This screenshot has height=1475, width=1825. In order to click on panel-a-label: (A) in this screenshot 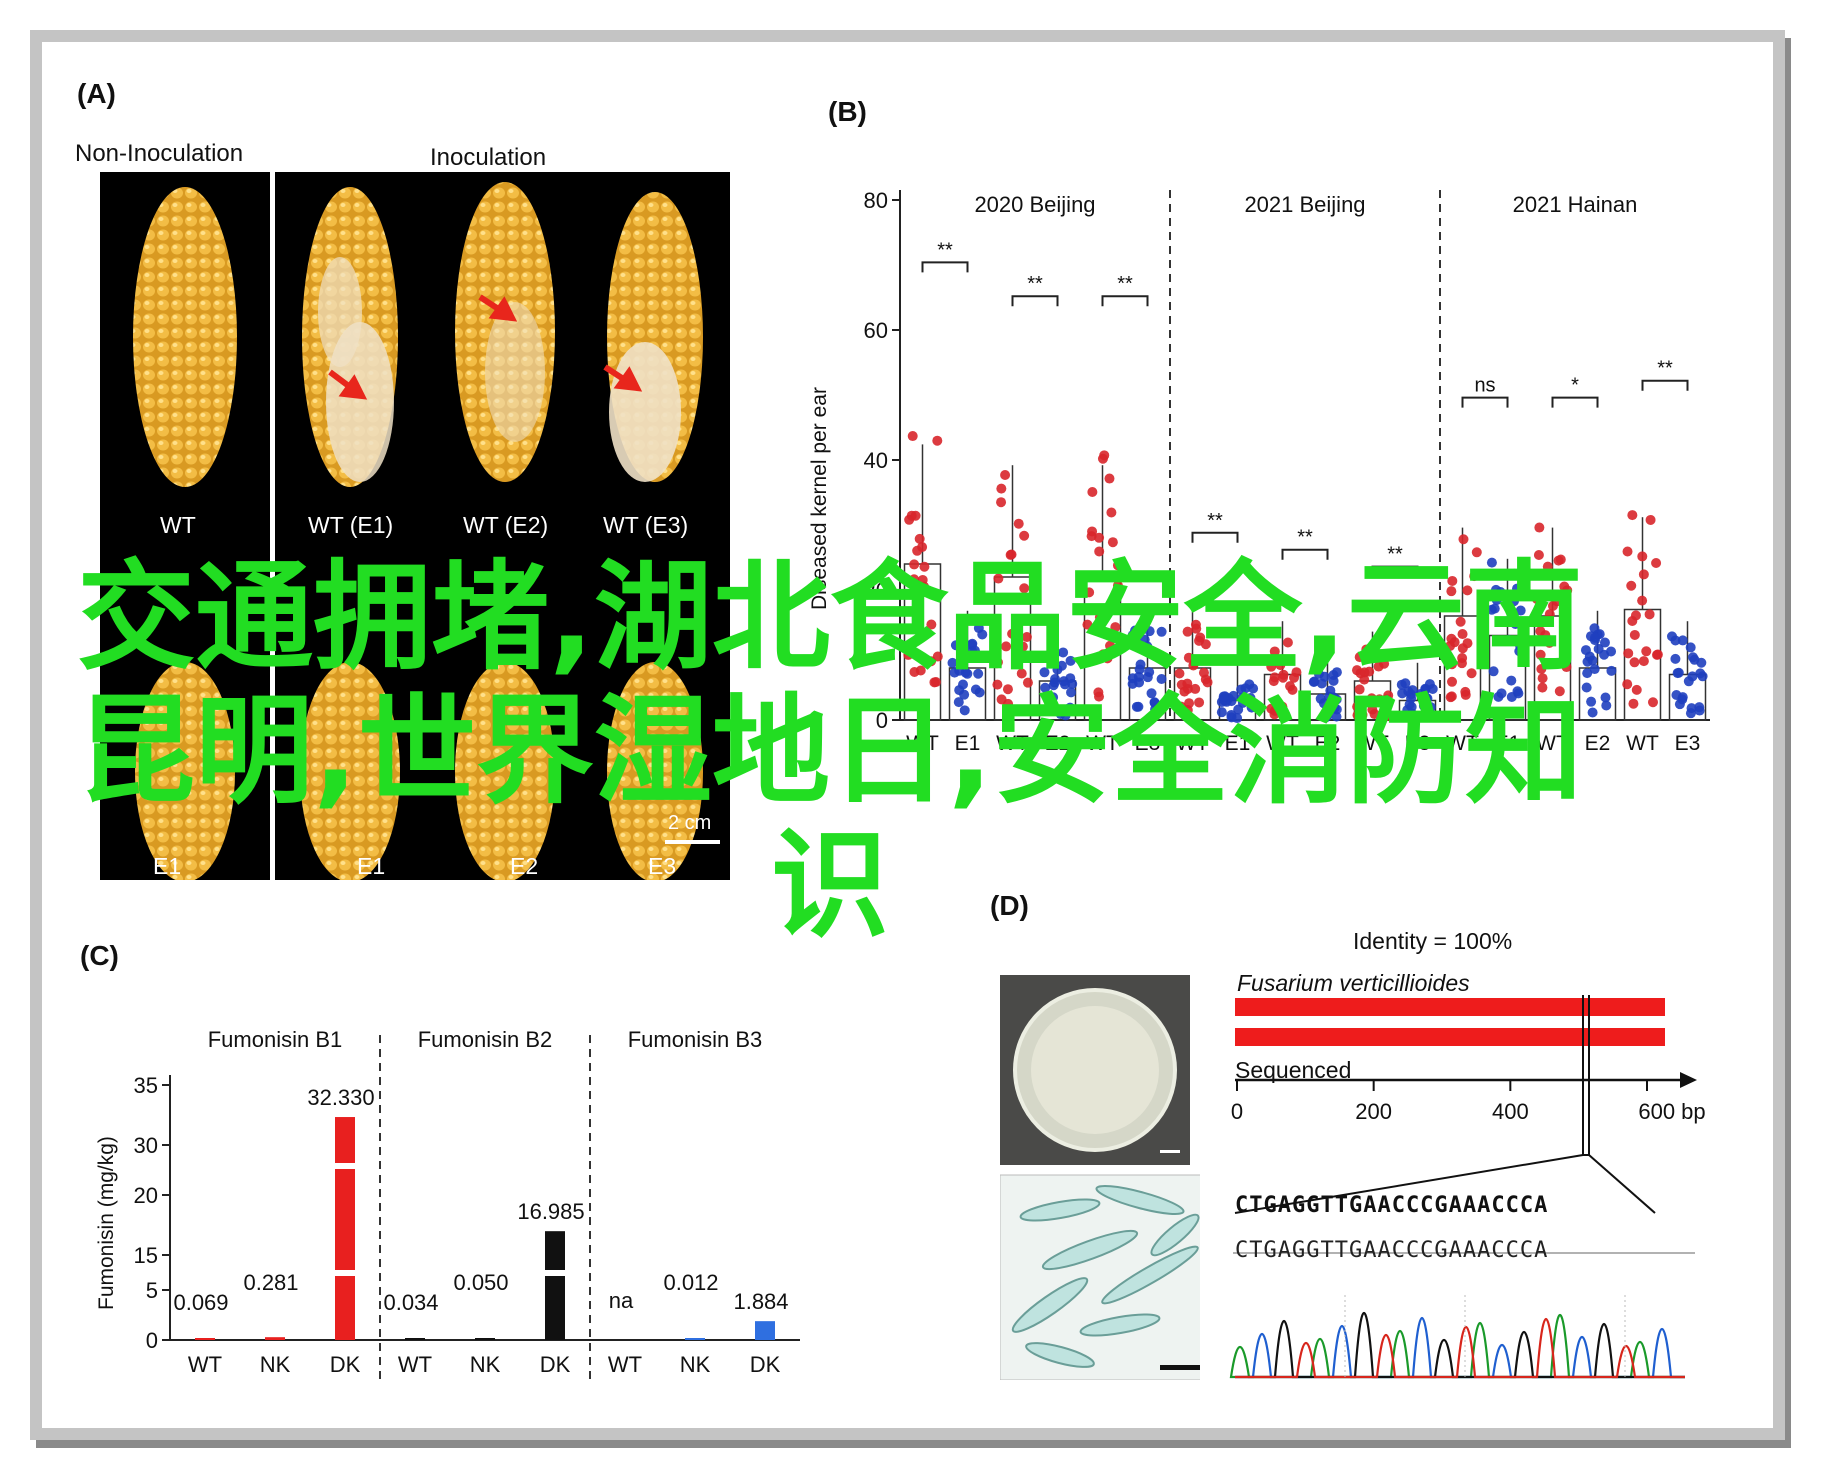, I will do `click(96, 93)`.